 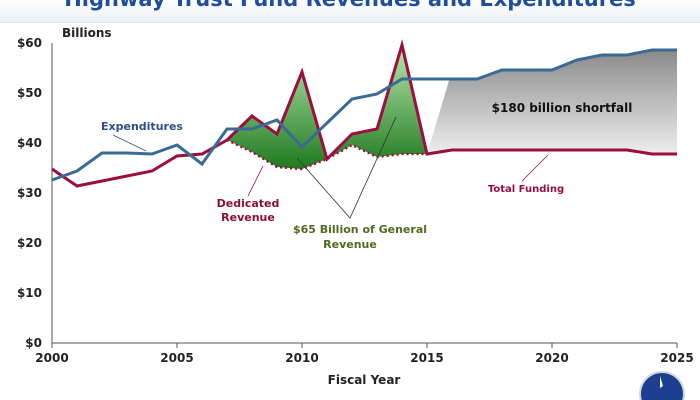 I want to click on label-total-funding: Total Funding, so click(x=526, y=189).